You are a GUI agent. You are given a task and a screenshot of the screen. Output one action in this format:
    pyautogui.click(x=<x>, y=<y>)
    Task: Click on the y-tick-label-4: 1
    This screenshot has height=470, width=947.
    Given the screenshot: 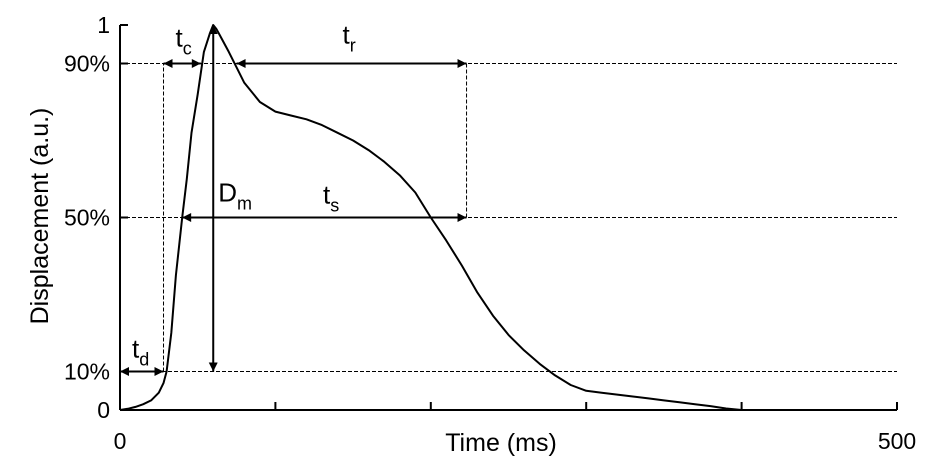 What is the action you would take?
    pyautogui.click(x=103, y=25)
    